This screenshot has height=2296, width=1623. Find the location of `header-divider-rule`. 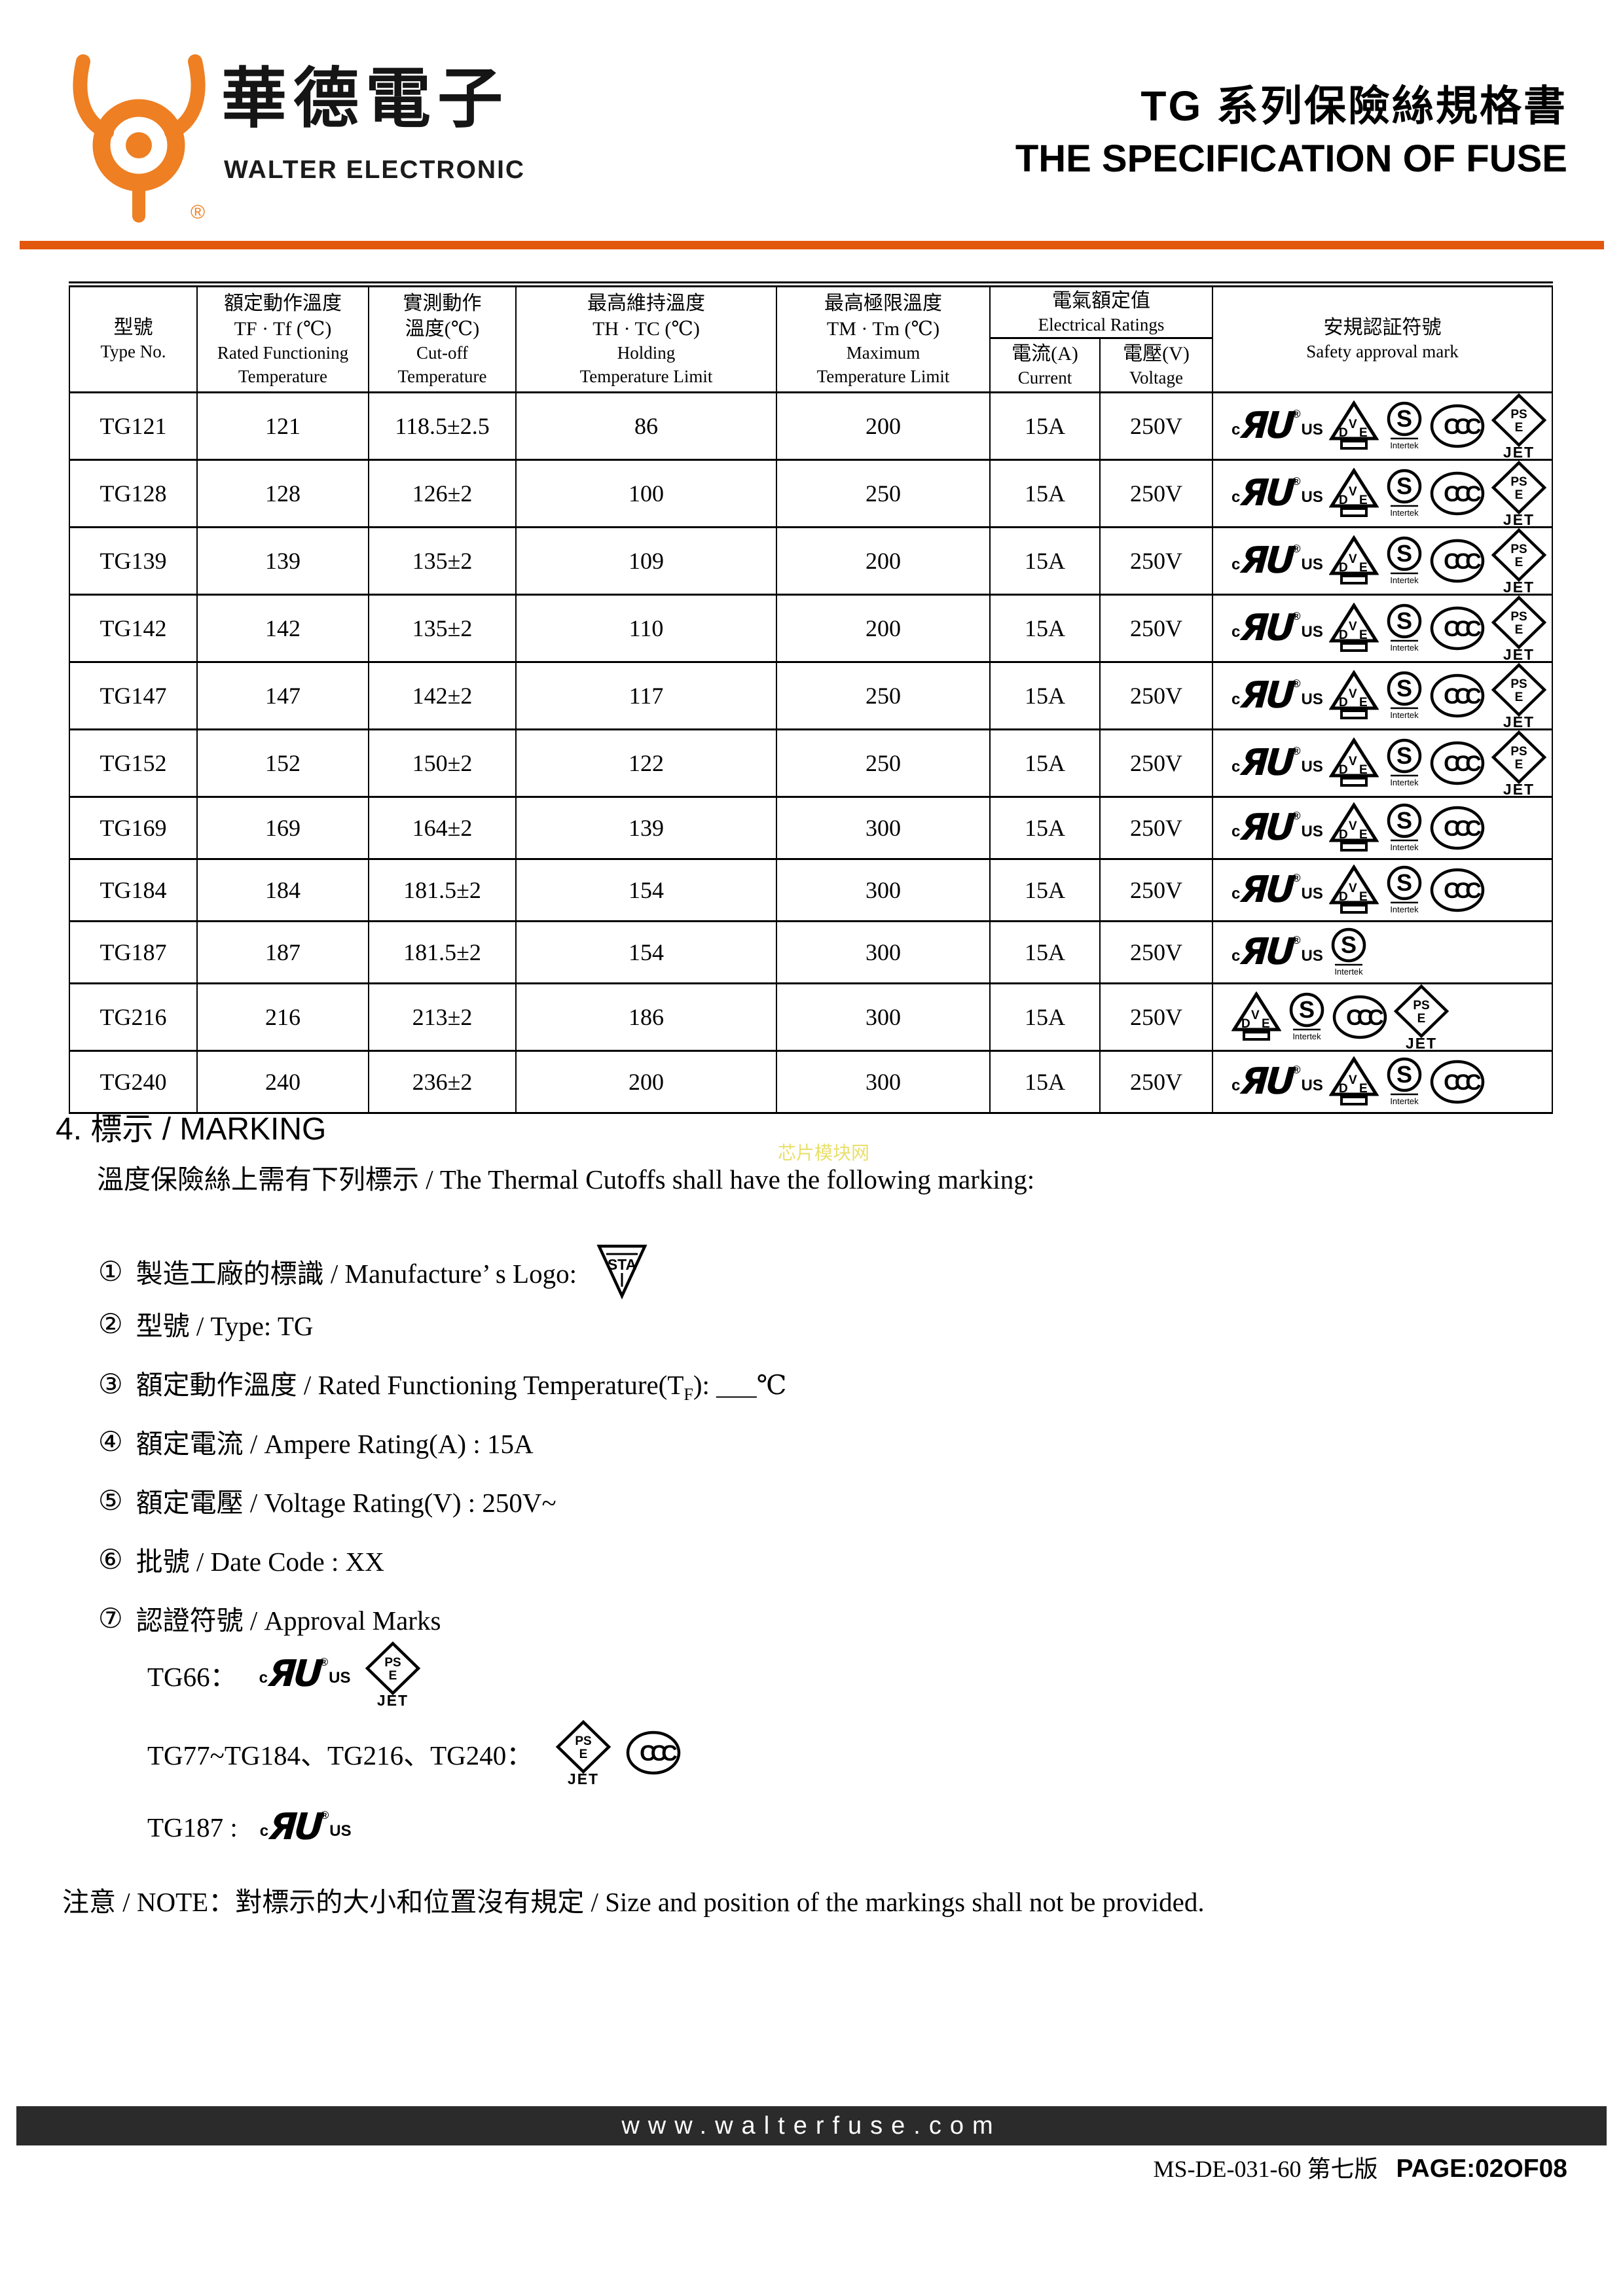

header-divider-rule is located at coordinates (812, 245).